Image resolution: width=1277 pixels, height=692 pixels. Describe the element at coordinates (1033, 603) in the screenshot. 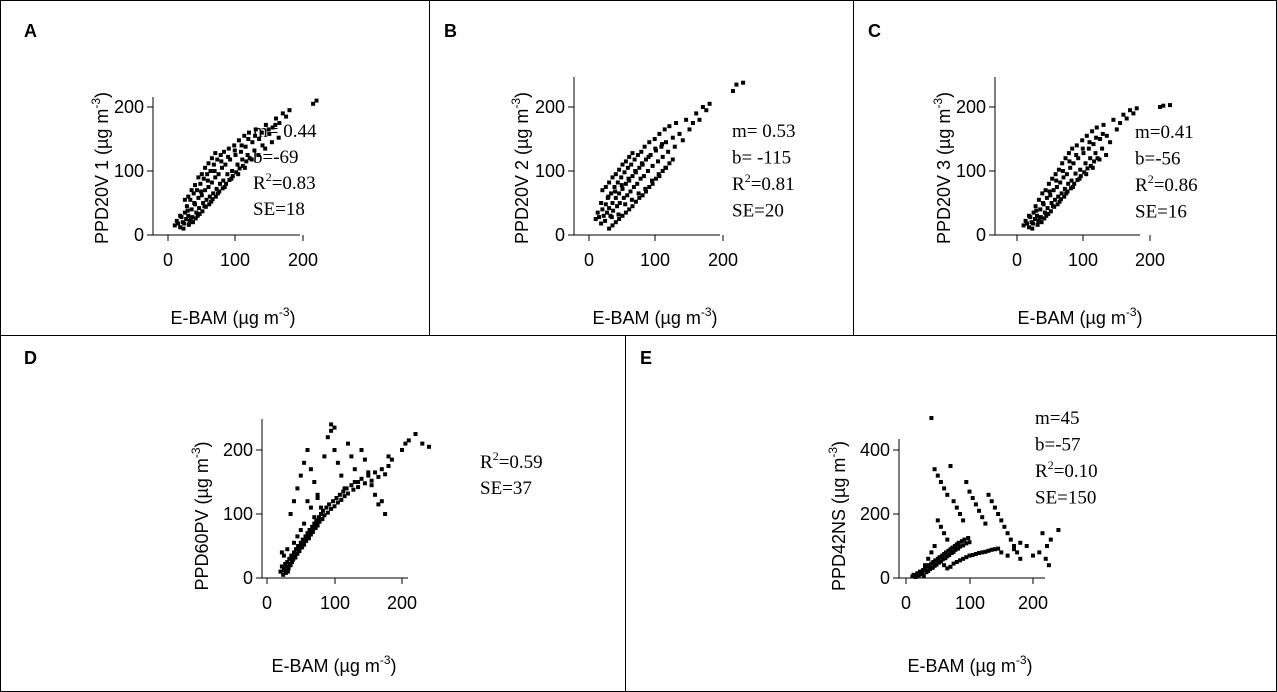

I see `x-tick-label: 200` at that location.